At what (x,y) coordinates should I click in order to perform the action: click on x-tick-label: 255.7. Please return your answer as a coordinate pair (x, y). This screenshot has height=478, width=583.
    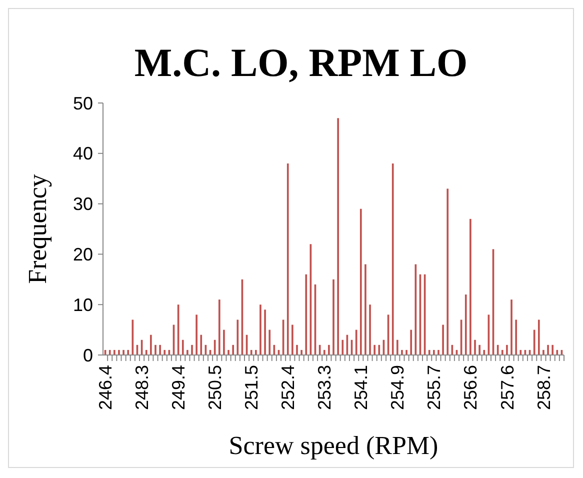
    Looking at the image, I should click on (434, 387).